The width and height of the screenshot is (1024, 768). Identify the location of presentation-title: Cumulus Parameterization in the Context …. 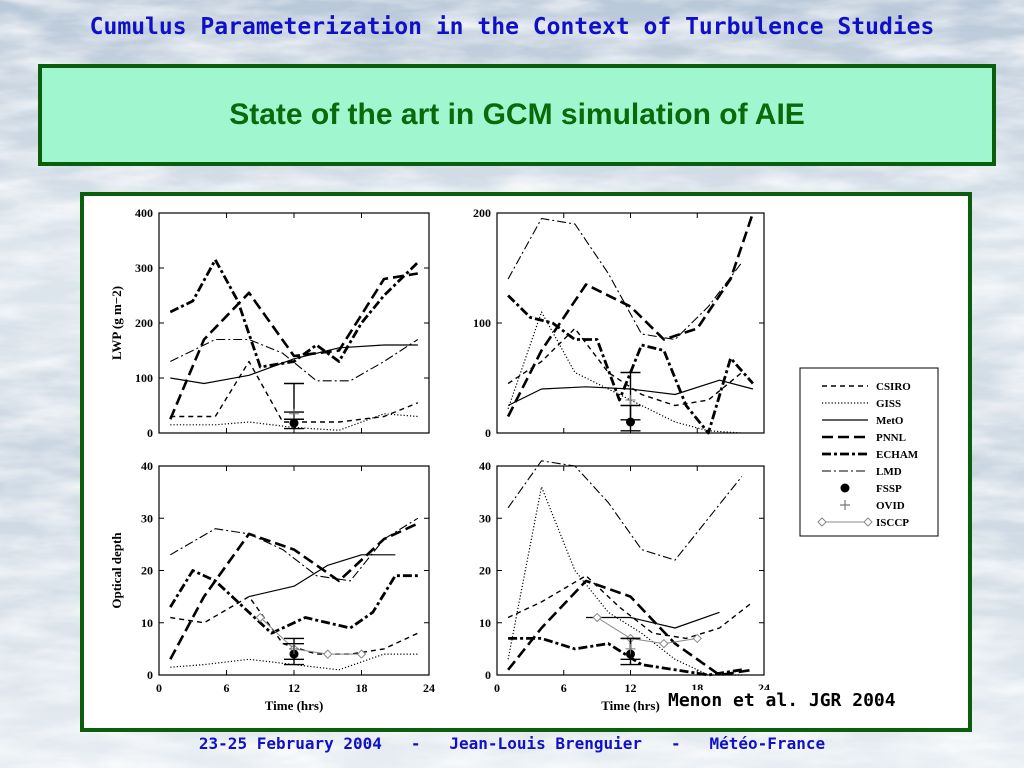
(512, 27).